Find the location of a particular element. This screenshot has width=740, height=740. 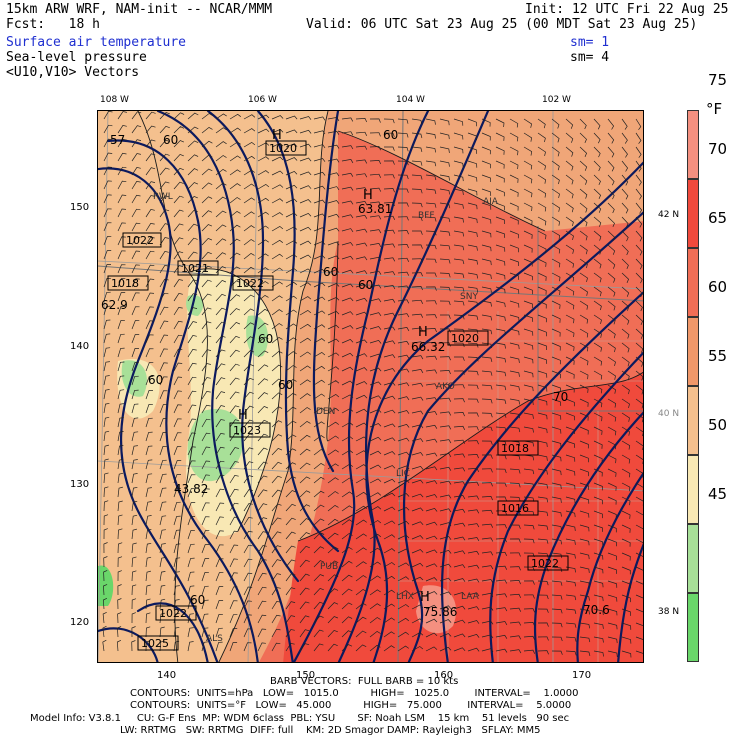

colorbar-label: 60 is located at coordinates (718, 287).